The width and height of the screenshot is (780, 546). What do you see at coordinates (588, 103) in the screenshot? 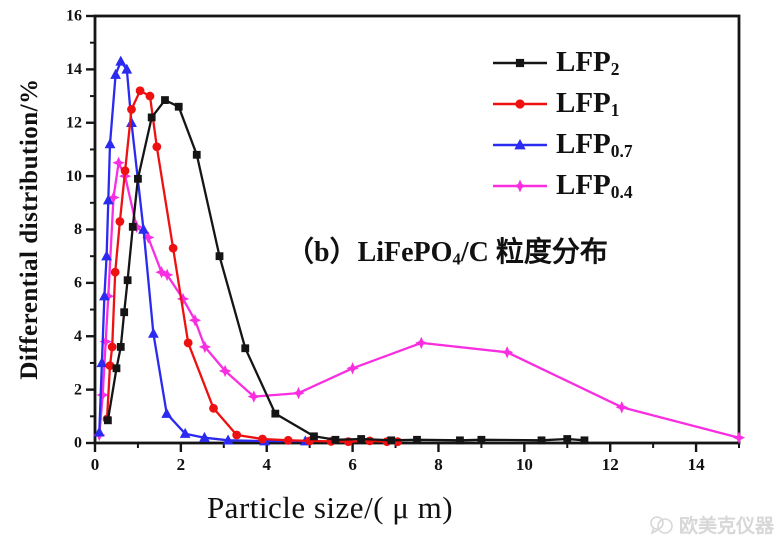
I see `legend-label: LFP1` at bounding box center [588, 103].